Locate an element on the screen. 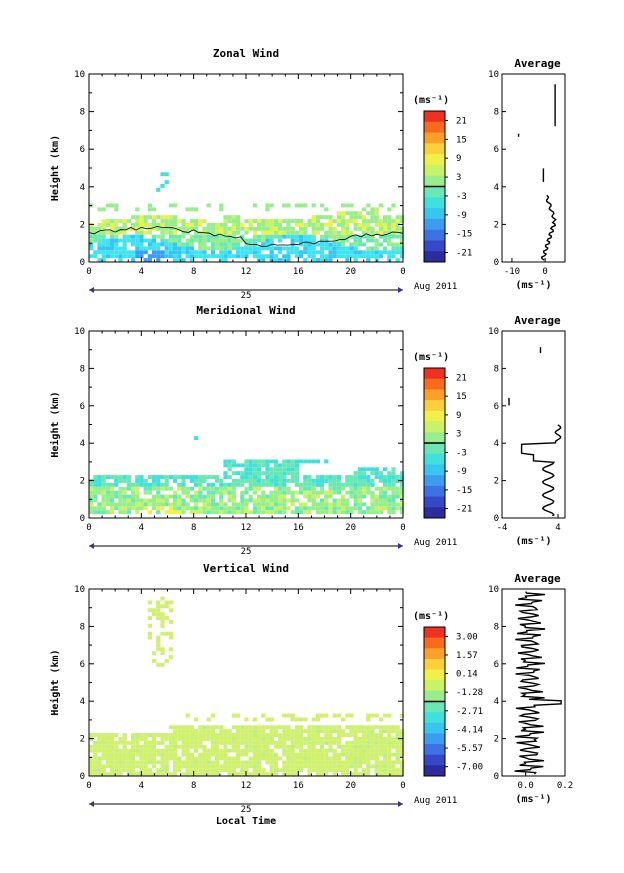 This screenshot has height=873, width=624. colorbar-tick-label: -1.28 is located at coordinates (469, 693).